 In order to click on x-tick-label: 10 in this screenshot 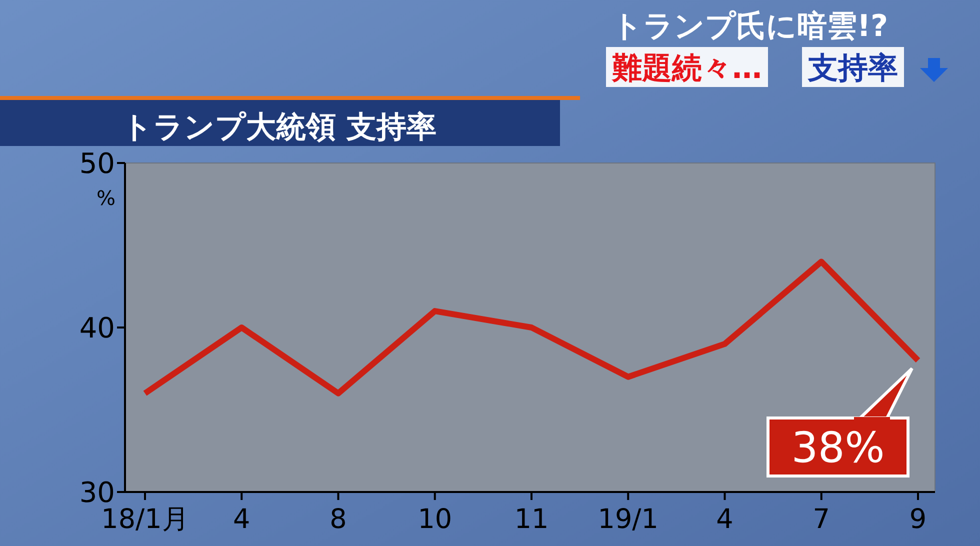, I will do `click(435, 519)`.